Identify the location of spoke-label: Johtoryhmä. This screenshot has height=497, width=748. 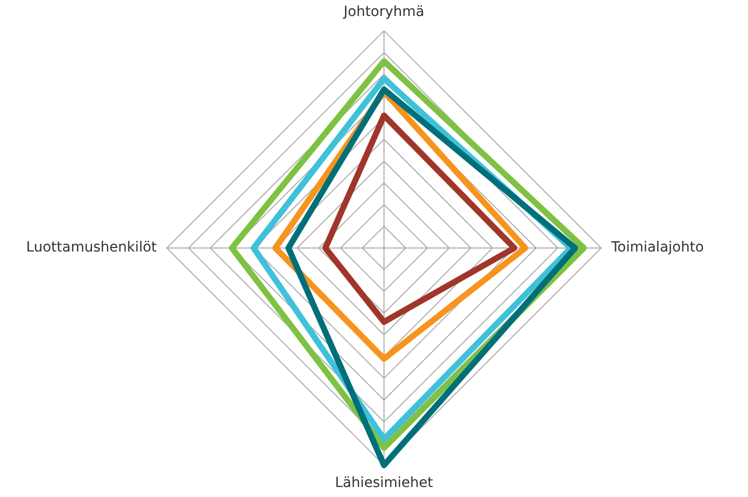
(383, 12).